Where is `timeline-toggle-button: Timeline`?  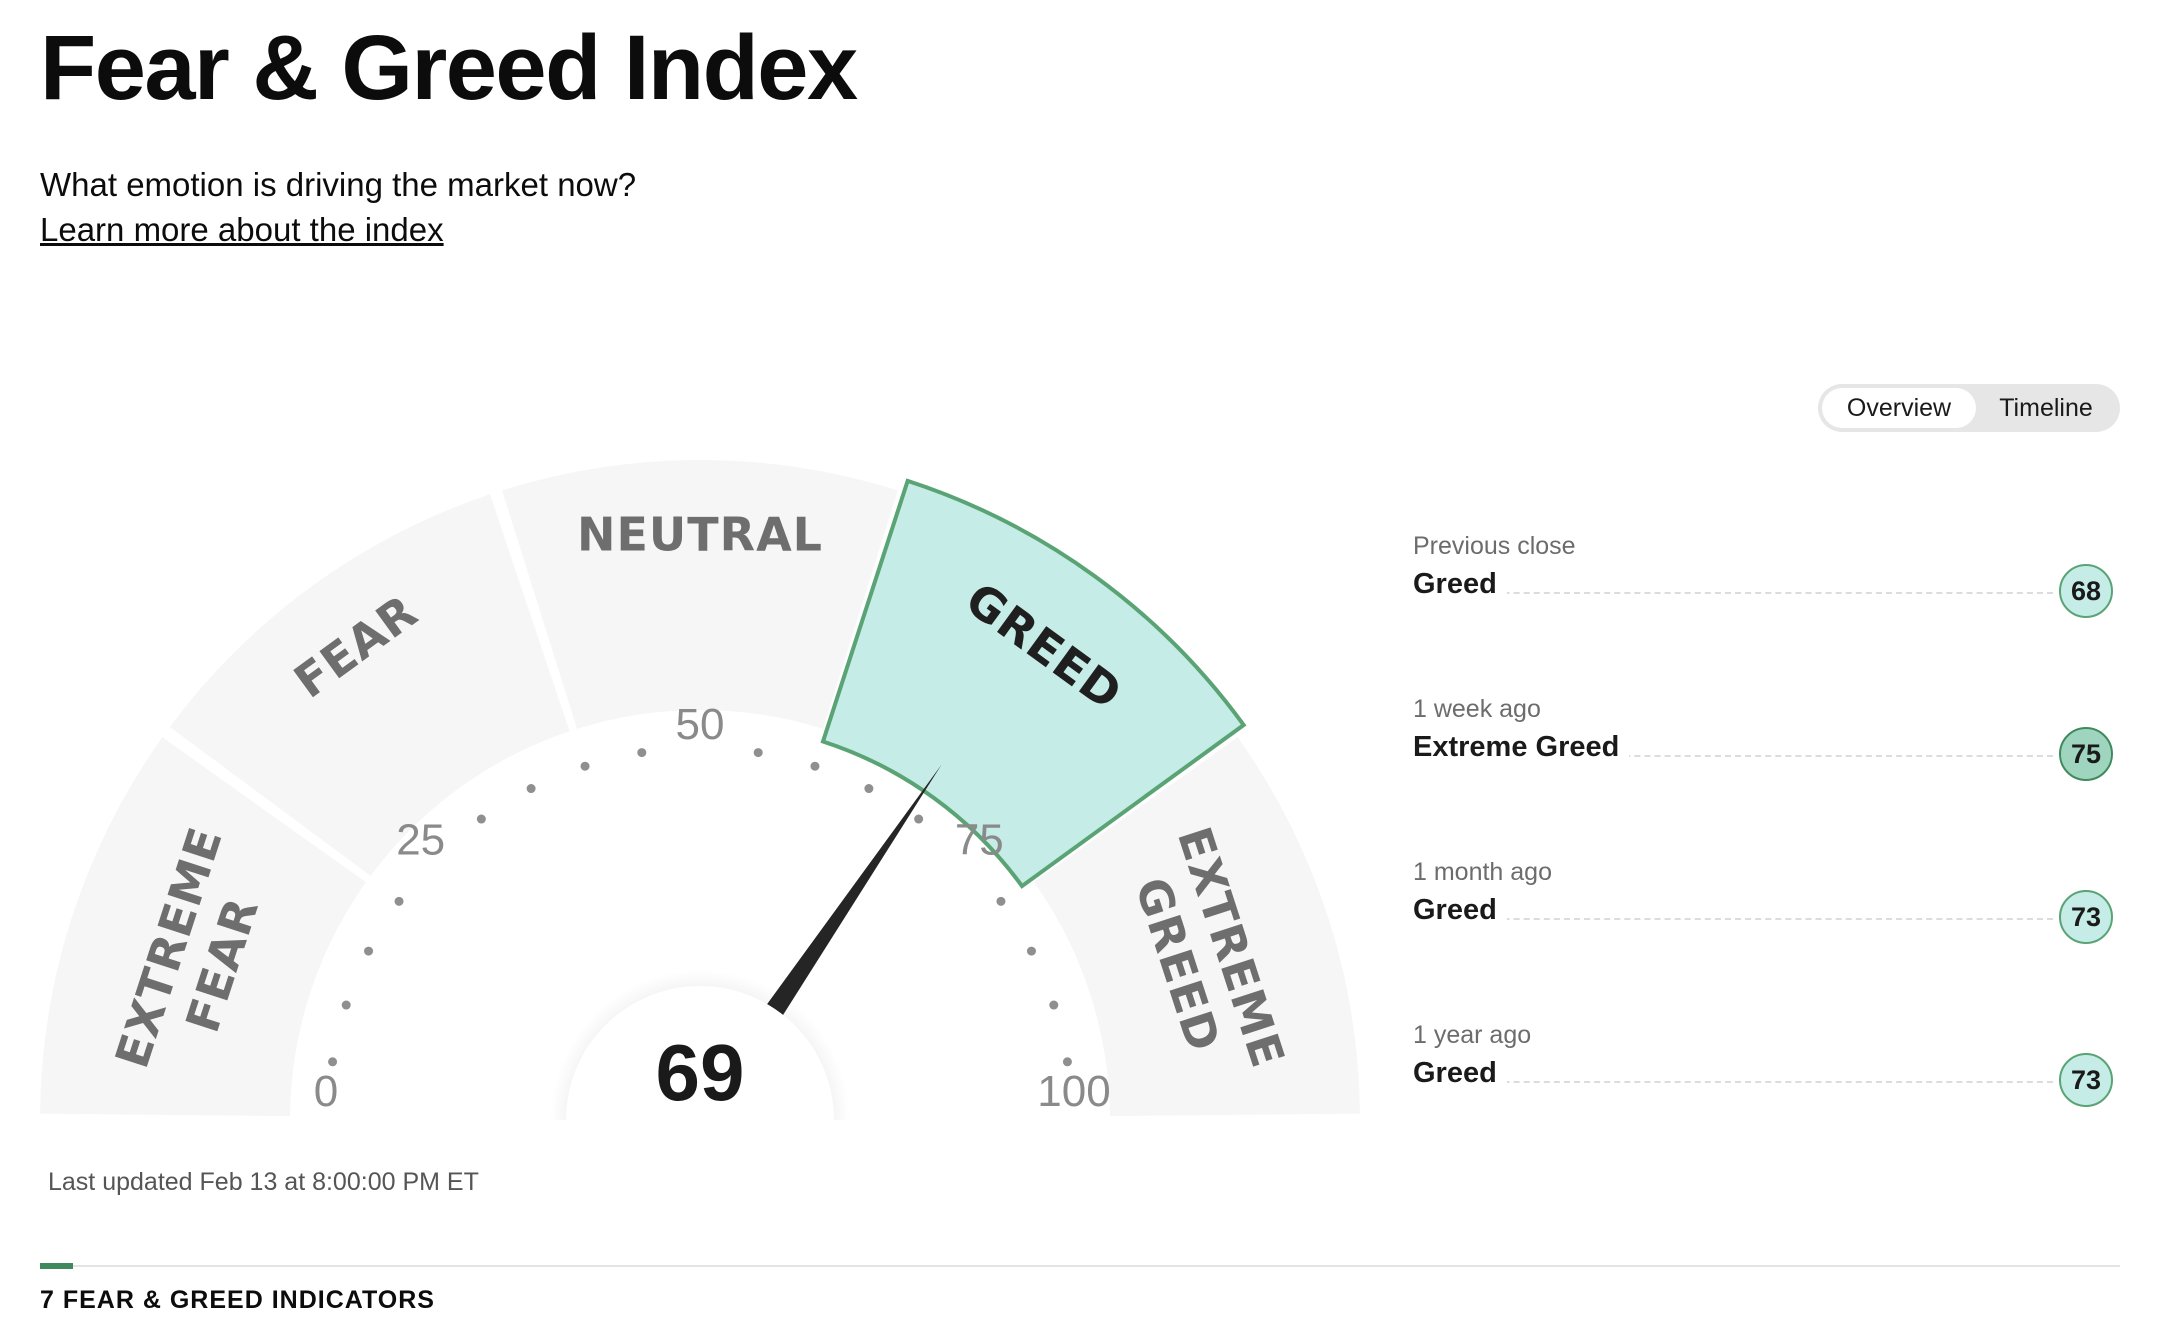 timeline-toggle-button: Timeline is located at coordinates (2046, 407).